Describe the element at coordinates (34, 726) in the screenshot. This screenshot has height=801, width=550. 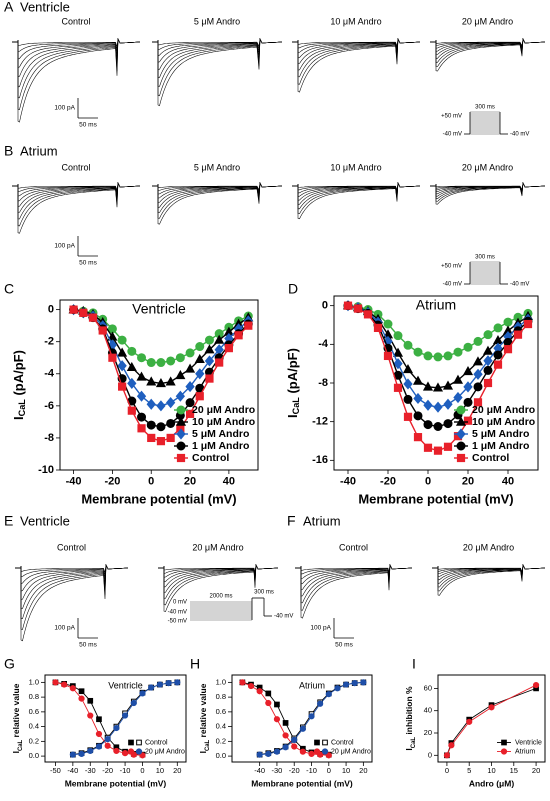
I see `y-tick-label: 0.4` at that location.